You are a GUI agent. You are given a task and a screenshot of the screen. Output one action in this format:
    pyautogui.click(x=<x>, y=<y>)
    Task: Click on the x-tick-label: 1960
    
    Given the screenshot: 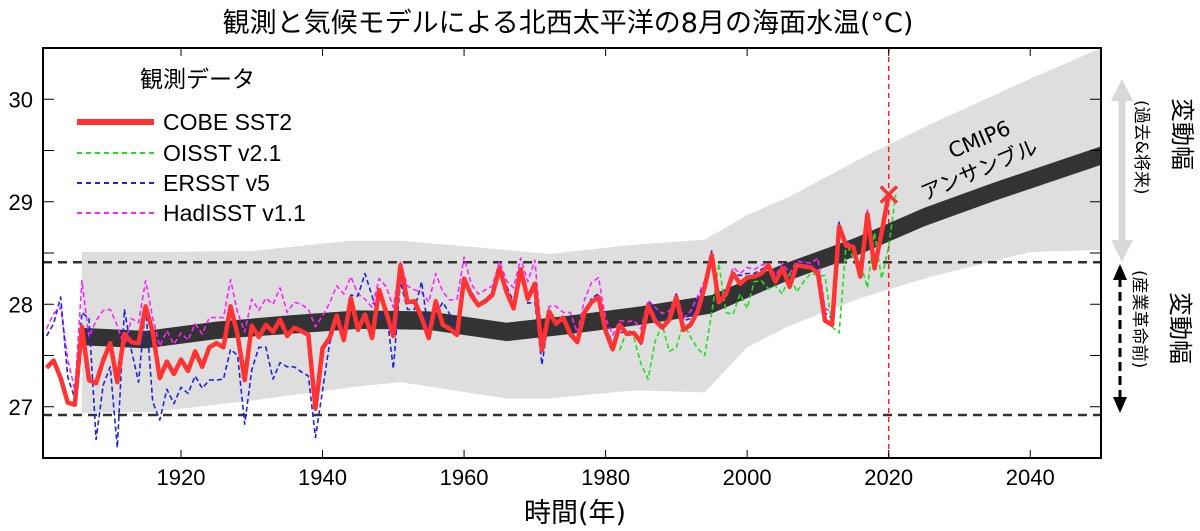 What is the action you would take?
    pyautogui.click(x=464, y=477)
    